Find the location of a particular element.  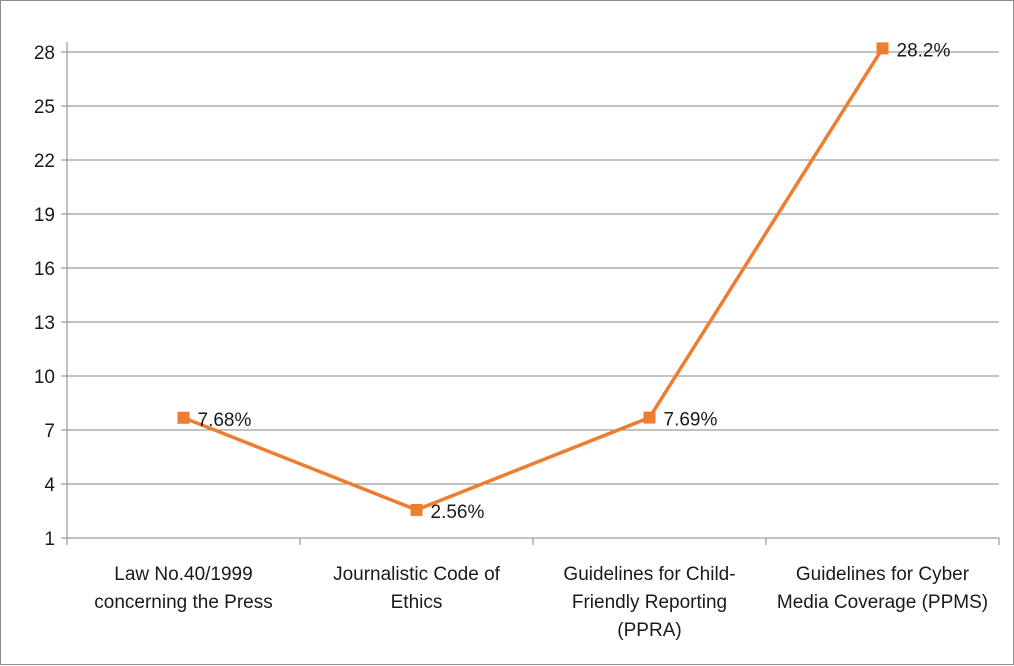

y-tick-label: 4 is located at coordinates (49, 485).